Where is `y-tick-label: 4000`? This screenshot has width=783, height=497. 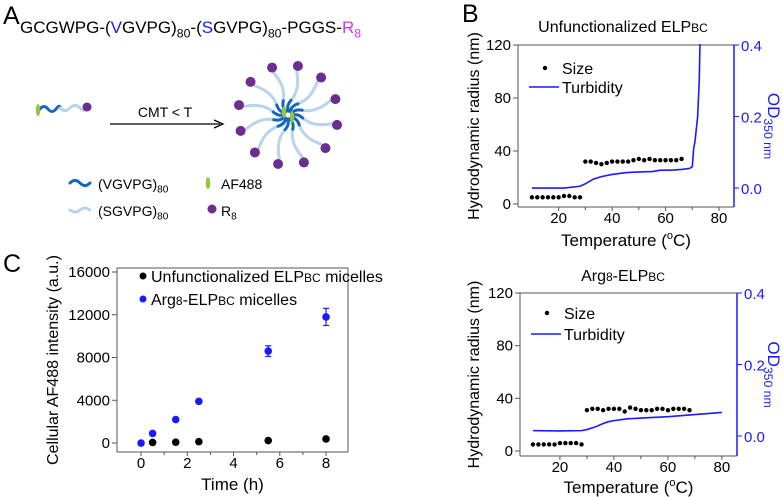 y-tick-label: 4000 is located at coordinates (93, 400).